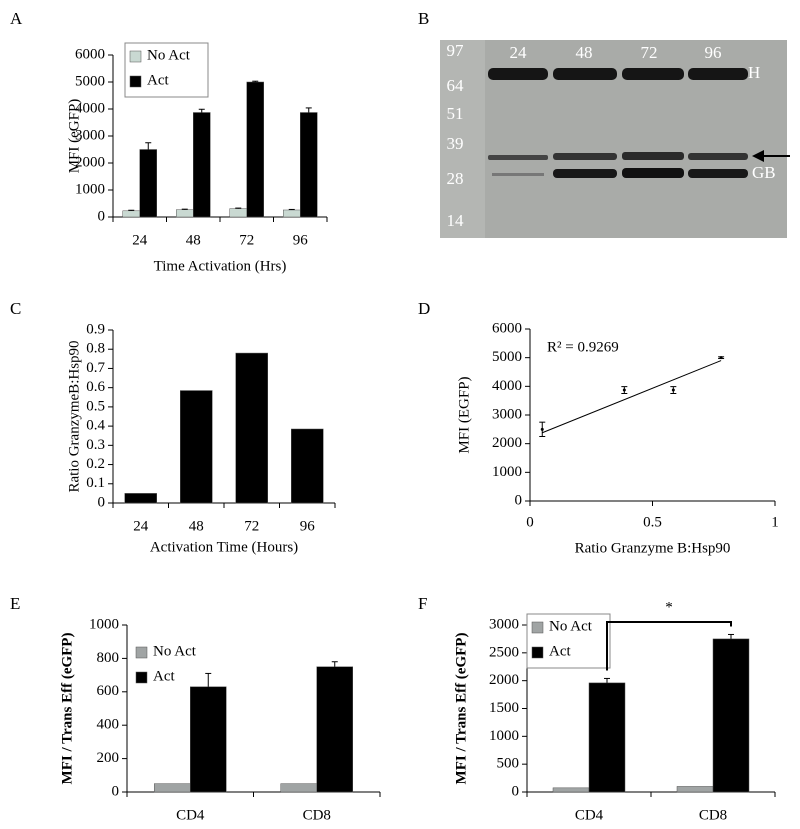 The width and height of the screenshot is (800, 829). I want to click on x-tick-label: CD8, so click(713, 815).